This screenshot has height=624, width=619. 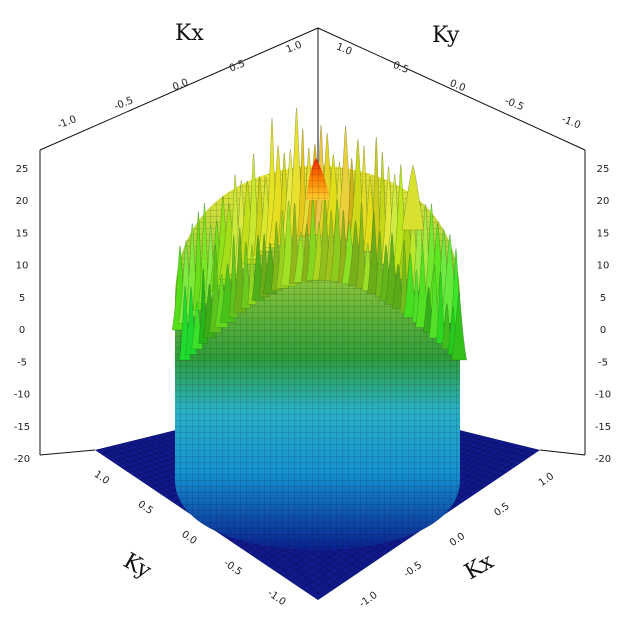 I want to click on z-left-tick-1: 20, so click(x=22, y=201).